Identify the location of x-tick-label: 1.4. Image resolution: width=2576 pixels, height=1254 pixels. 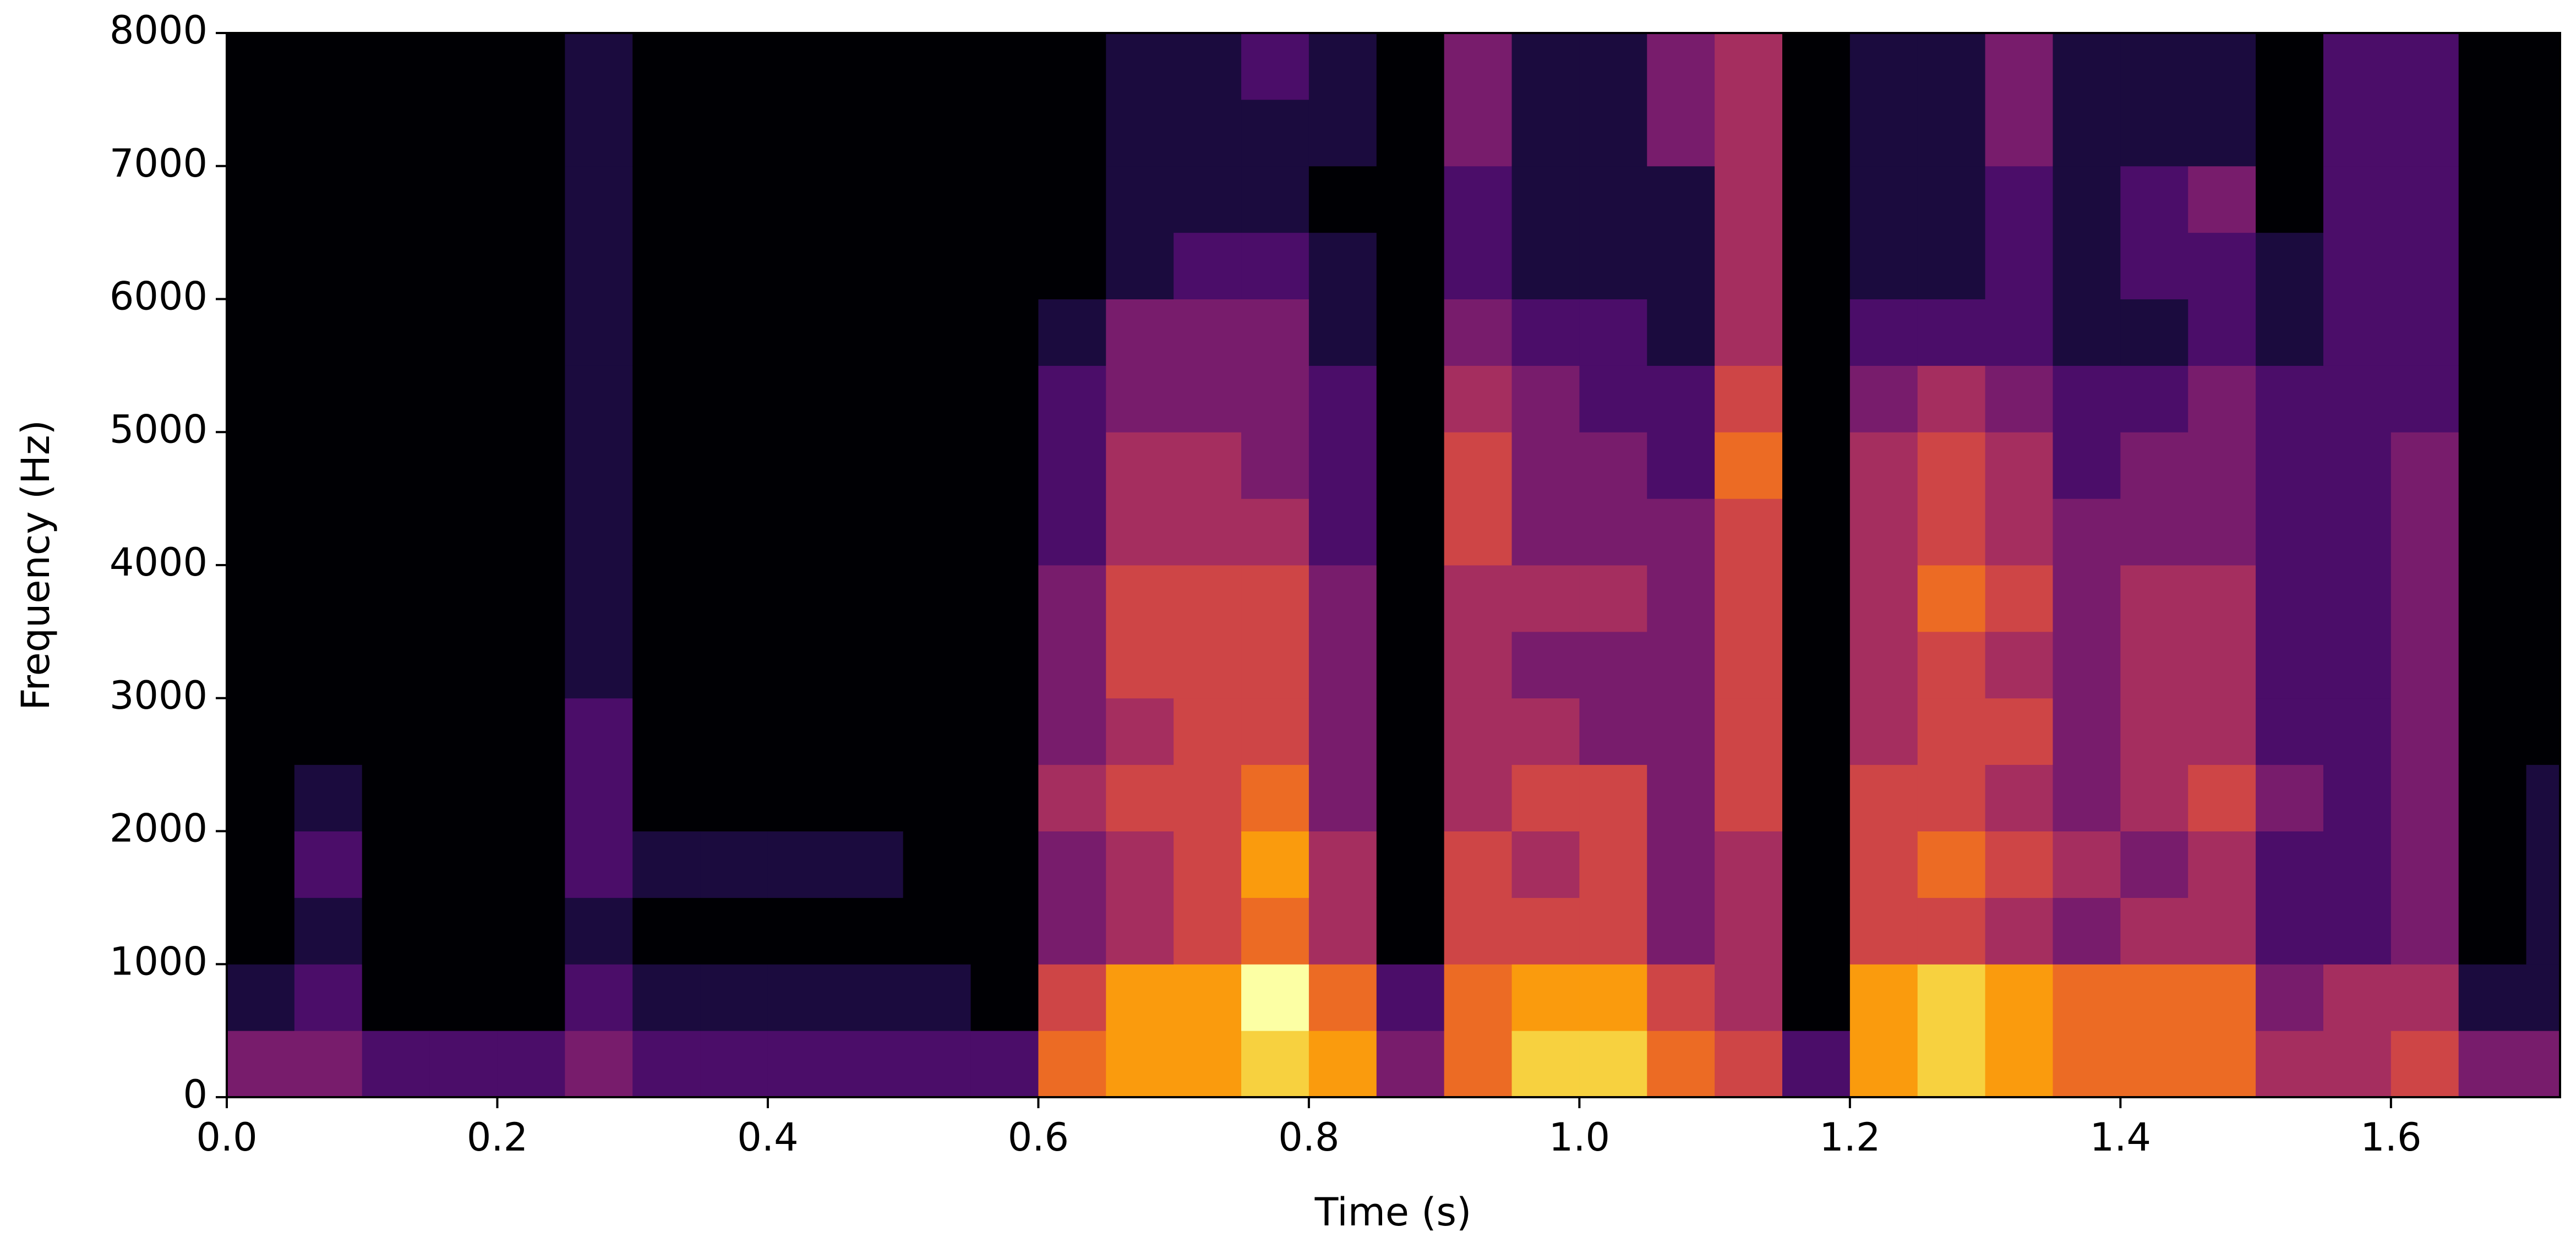
(2120, 1137).